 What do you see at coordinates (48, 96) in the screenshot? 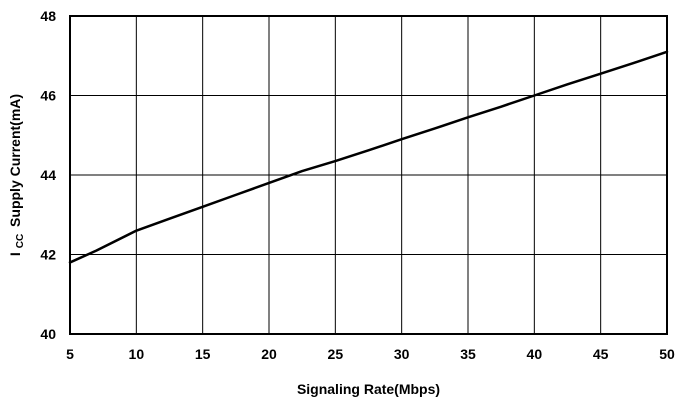
I see `y-tick-label: 46` at bounding box center [48, 96].